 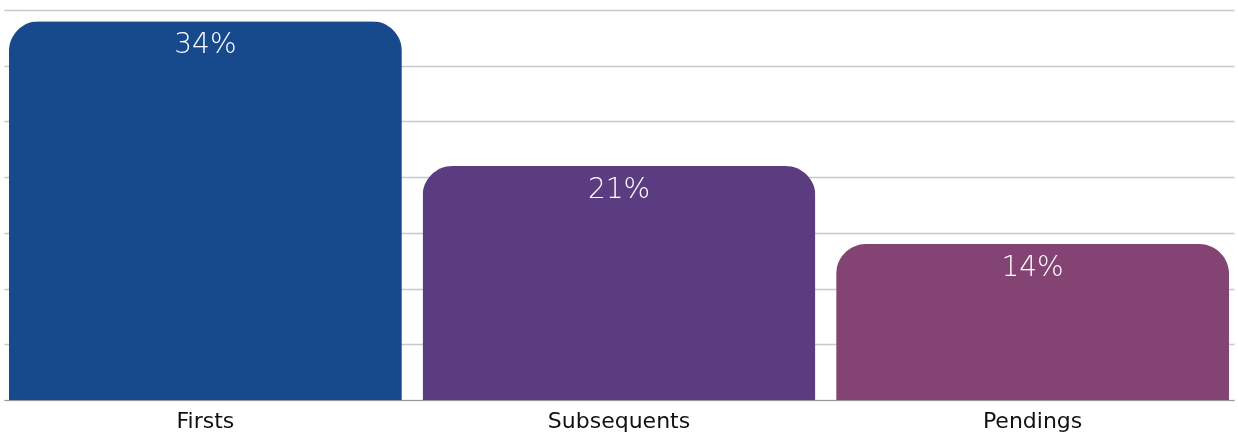 What do you see at coordinates (619, 420) in the screenshot?
I see `x-tick-label: Subsequents` at bounding box center [619, 420].